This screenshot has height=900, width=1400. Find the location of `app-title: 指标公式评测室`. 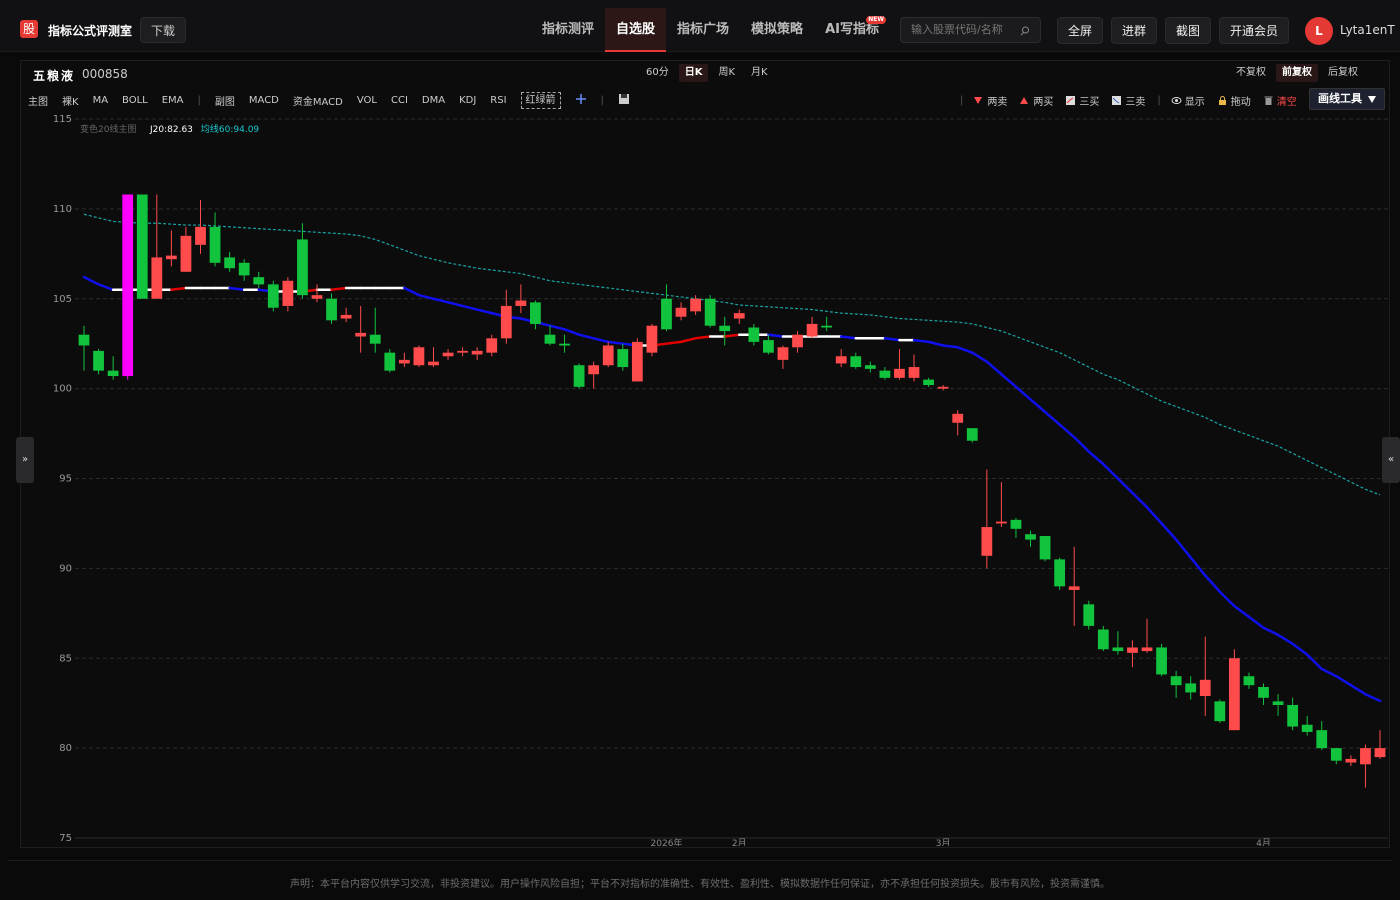

app-title: 指标公式评测室 is located at coordinates (90, 31).